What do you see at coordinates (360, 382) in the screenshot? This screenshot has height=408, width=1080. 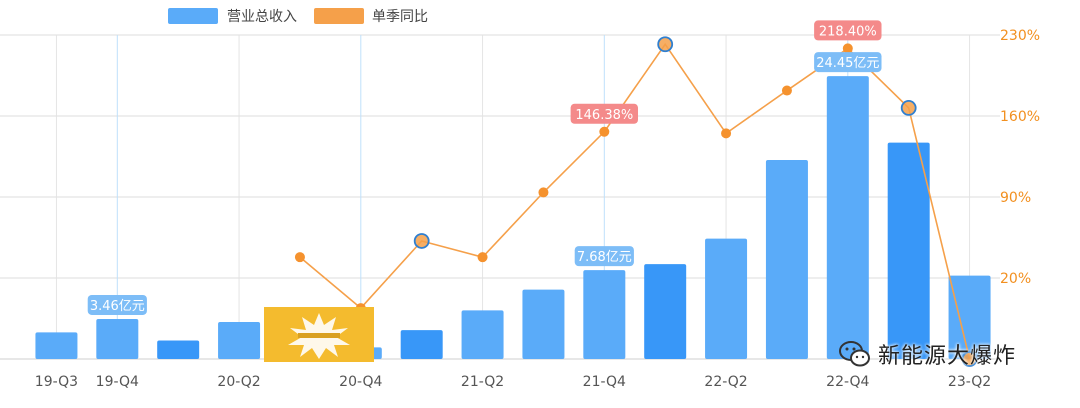 I see `x-tick-label: 20-Q4` at bounding box center [360, 382].